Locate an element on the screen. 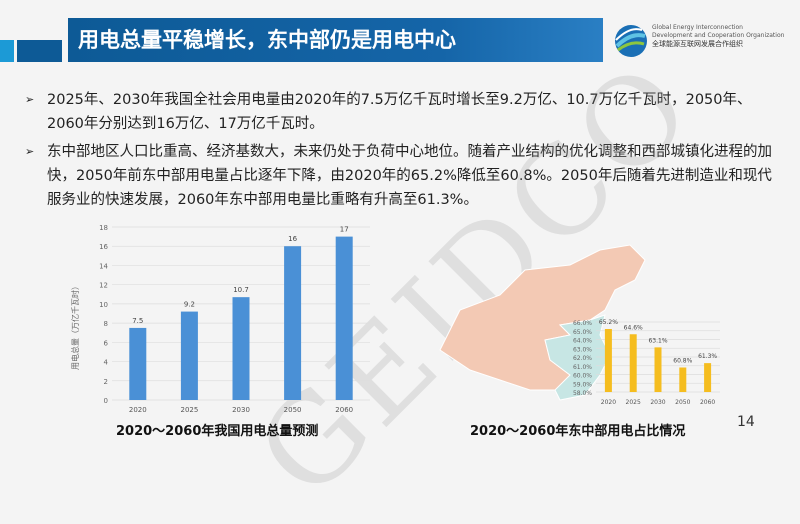 The width and height of the screenshot is (800, 524). page-number: 14 is located at coordinates (746, 422).